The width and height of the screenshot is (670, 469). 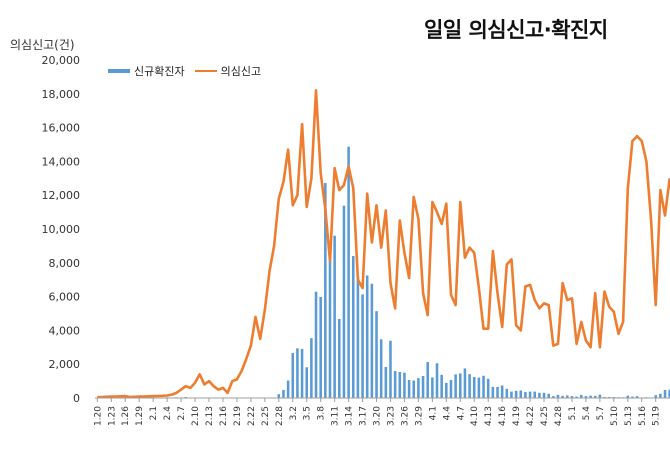 What do you see at coordinates (210, 416) in the screenshot?
I see `x-tick-label: 2.13` at bounding box center [210, 416].